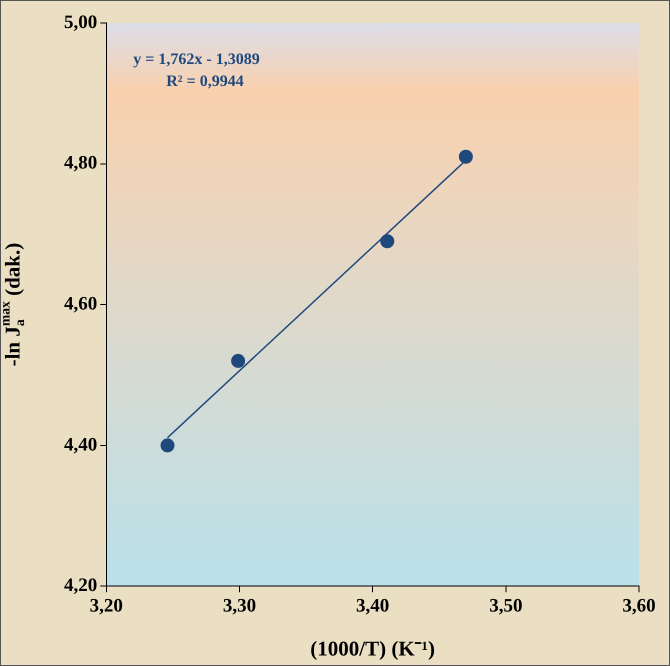 Image resolution: width=670 pixels, height=666 pixels. What do you see at coordinates (81, 445) in the screenshot?
I see `y-tick-label: 4,40` at bounding box center [81, 445].